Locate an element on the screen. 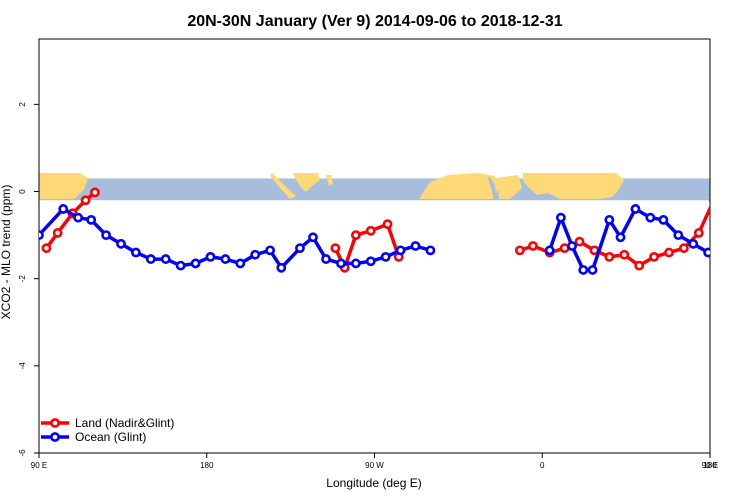 This screenshot has height=500, width=750. y-tick-label: -2 is located at coordinates (22, 279).